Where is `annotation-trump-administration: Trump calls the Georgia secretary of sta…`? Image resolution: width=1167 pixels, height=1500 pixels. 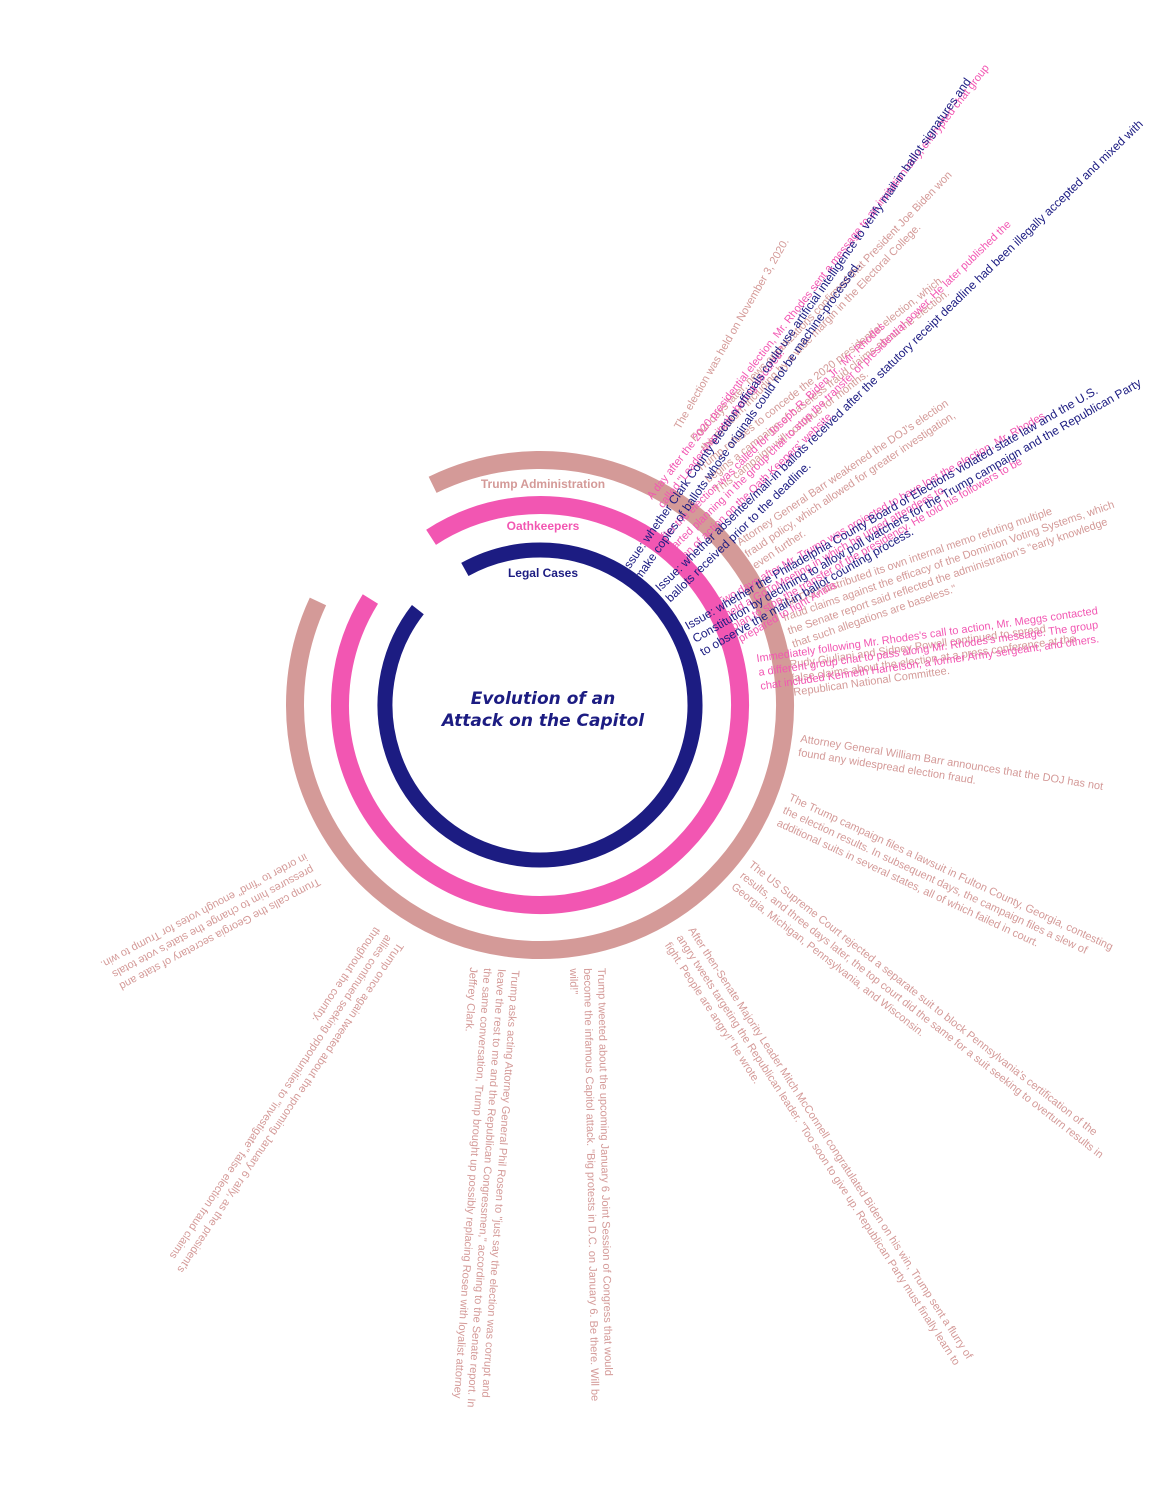
annotation-trump-administration: Trump calls the Georgia secretary of sta… is located at coordinates (210, 923).